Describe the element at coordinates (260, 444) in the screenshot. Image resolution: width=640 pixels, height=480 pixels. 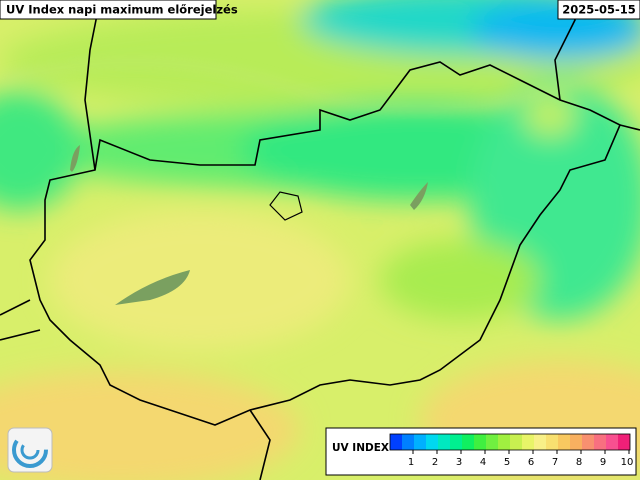
I see `border-south` at that location.